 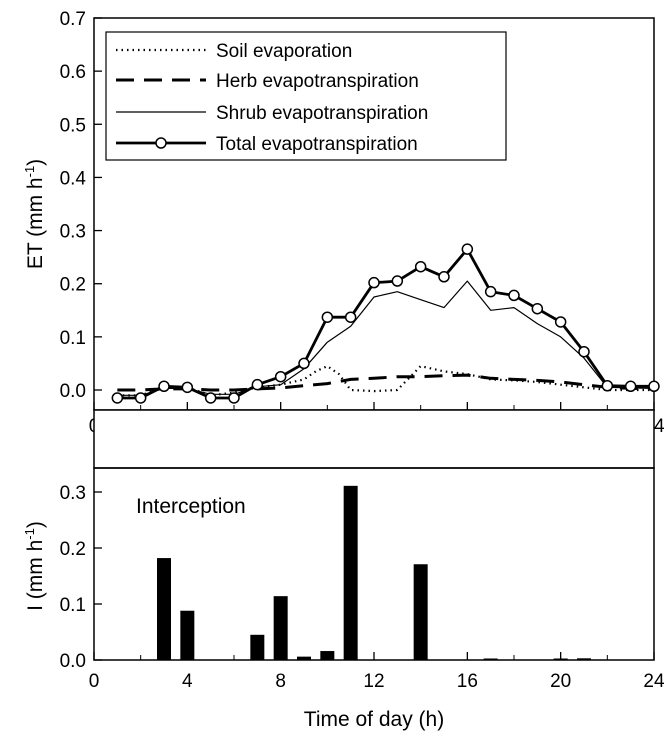 I want to click on i-x-tick-label: 20, so click(x=560, y=681).